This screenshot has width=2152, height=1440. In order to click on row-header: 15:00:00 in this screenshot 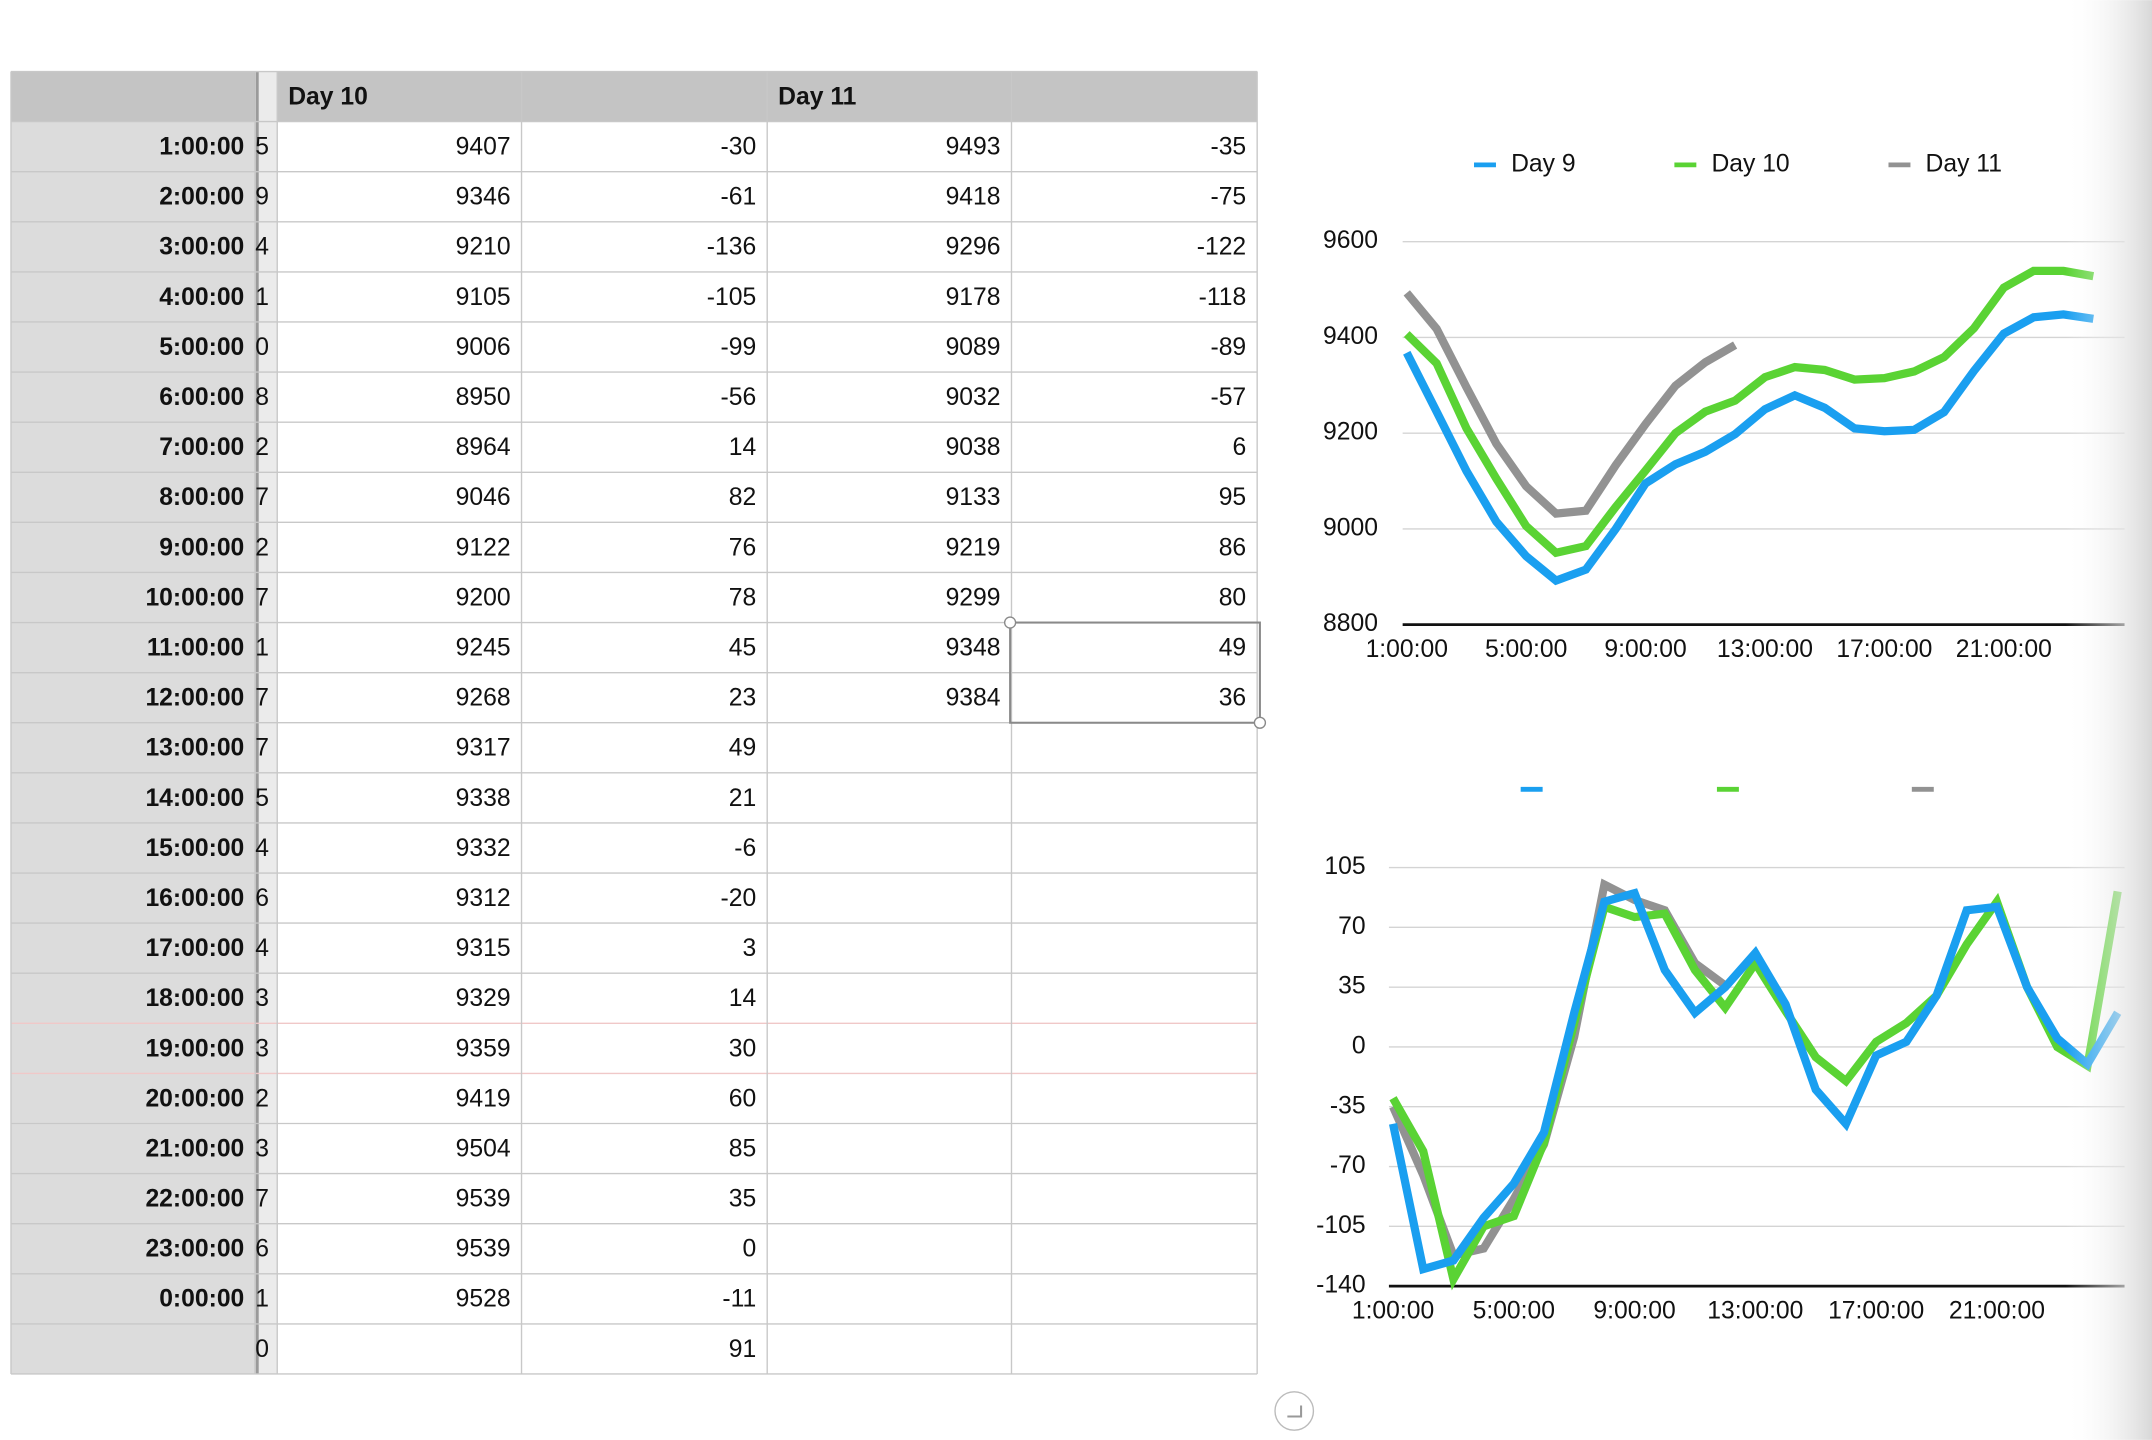, I will do `click(194, 848)`.